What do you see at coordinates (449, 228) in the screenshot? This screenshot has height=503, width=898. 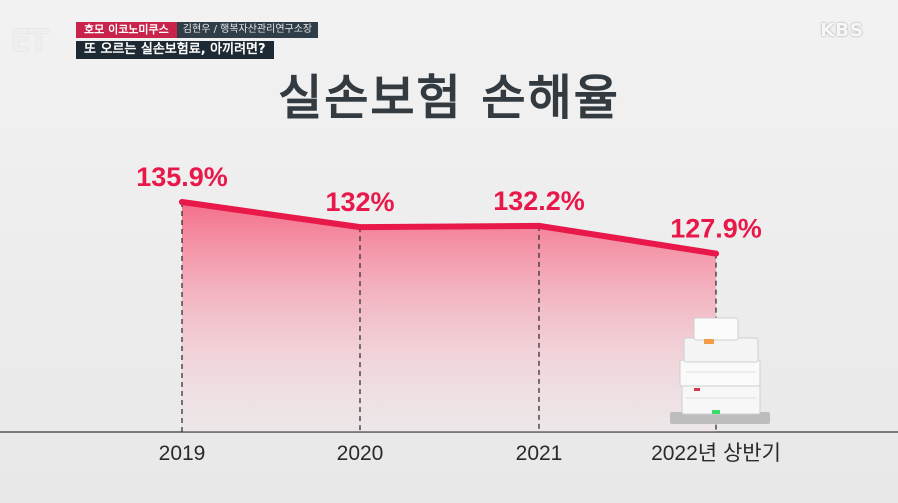 I see `series-line` at bounding box center [449, 228].